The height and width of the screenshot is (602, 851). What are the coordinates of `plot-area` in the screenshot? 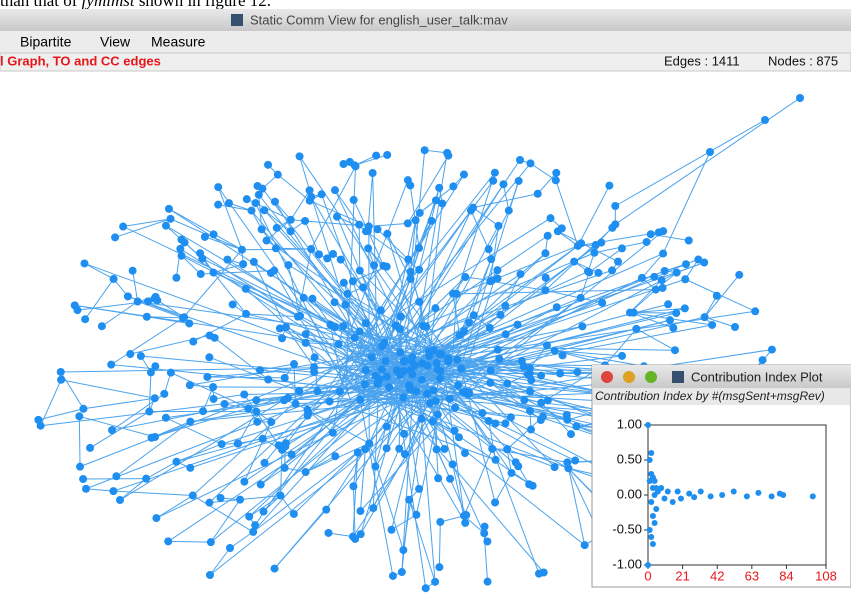 It's located at (737, 495).